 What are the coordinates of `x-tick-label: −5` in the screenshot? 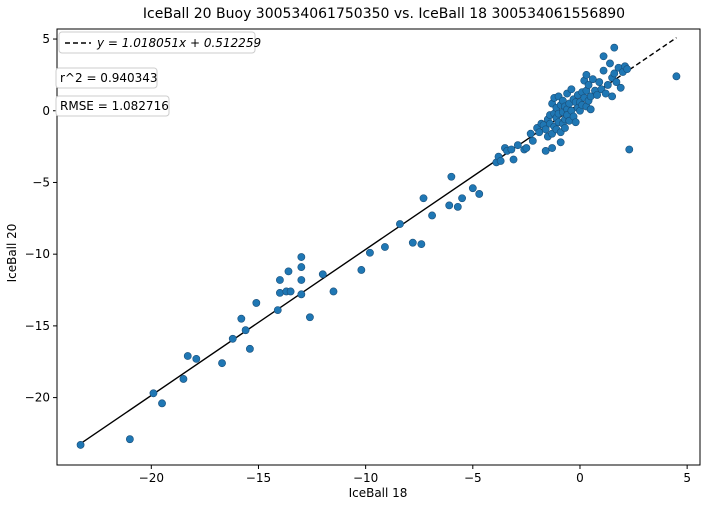 It's located at (473, 478).